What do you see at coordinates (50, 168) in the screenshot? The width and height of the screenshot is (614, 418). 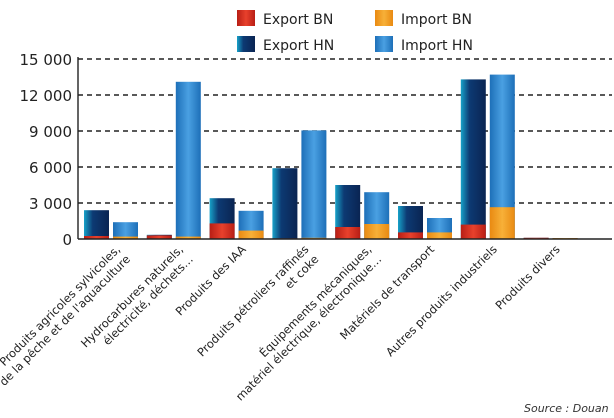 I see `y-tick-label: 6 000` at bounding box center [50, 168].